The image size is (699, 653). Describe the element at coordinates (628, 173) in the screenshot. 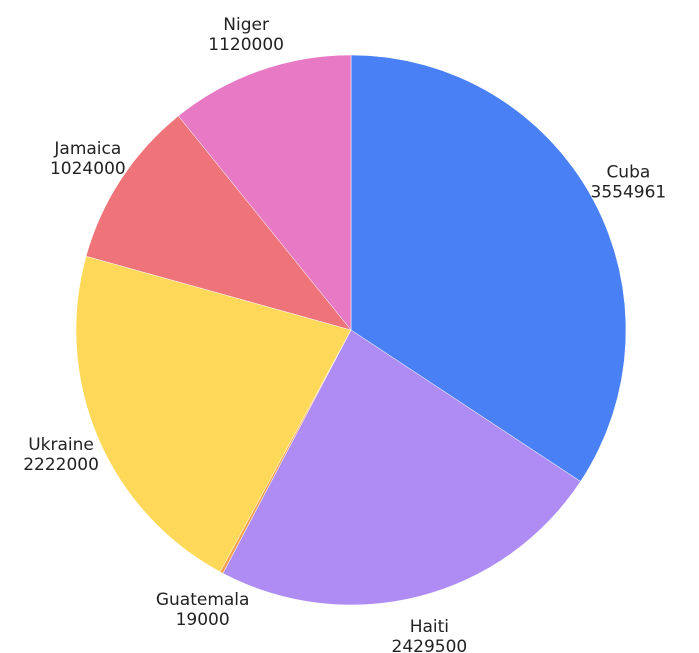

I see `slice-label-name: Cuba` at that location.